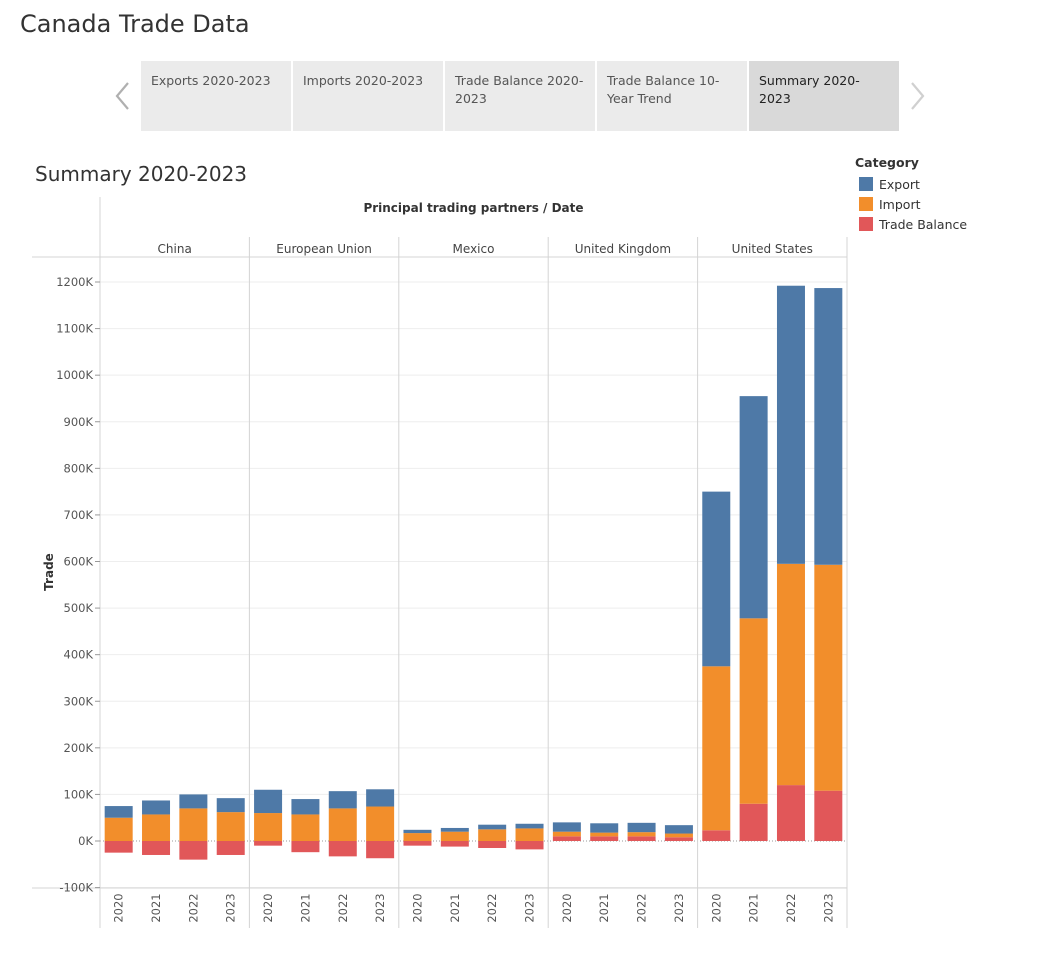 This screenshot has height=959, width=1056. I want to click on y-axis-title: Trade, so click(49, 572).